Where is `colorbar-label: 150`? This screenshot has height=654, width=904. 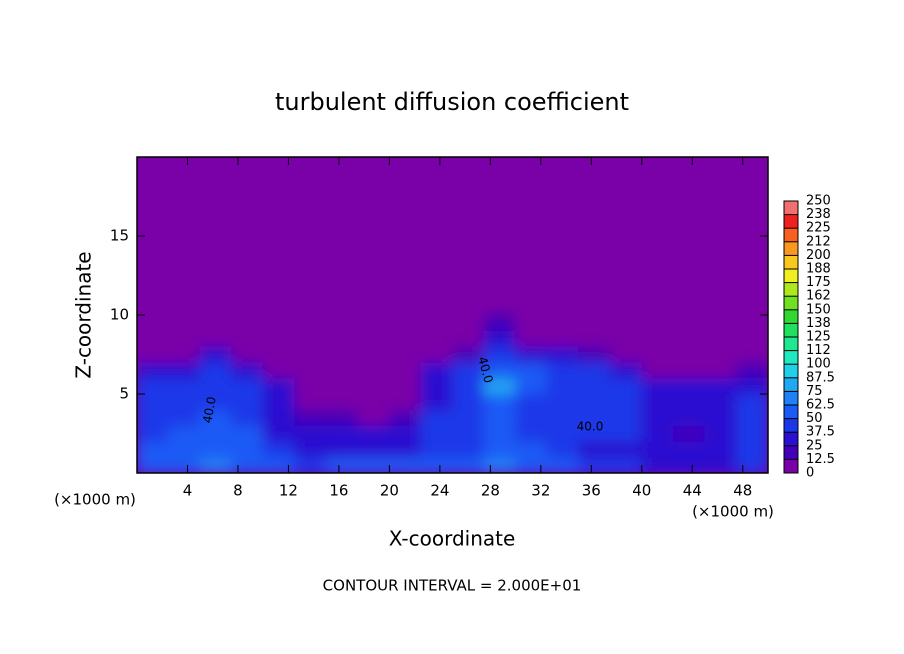 colorbar-label: 150 is located at coordinates (818, 309).